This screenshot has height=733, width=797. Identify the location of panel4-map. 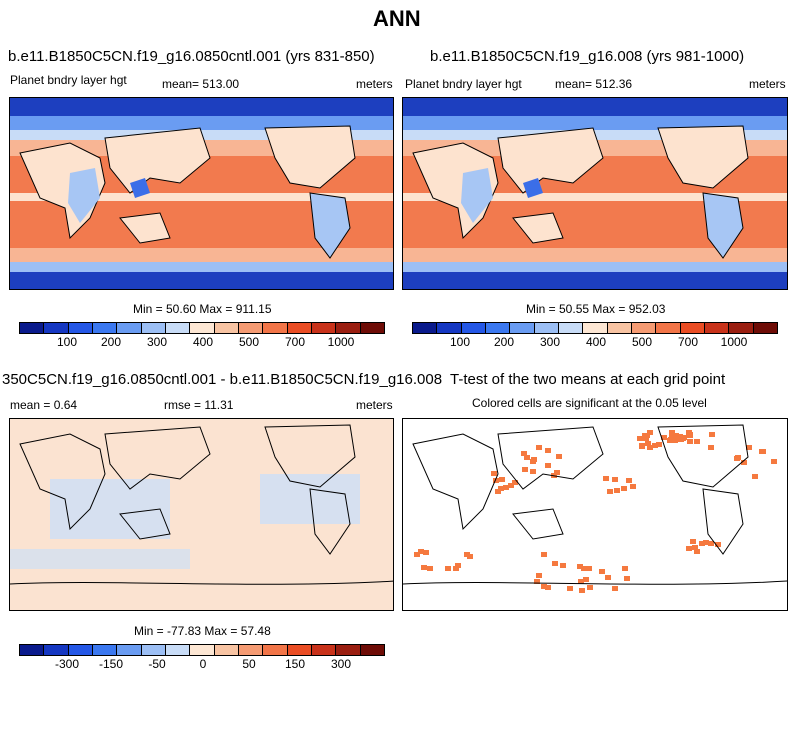
(595, 514).